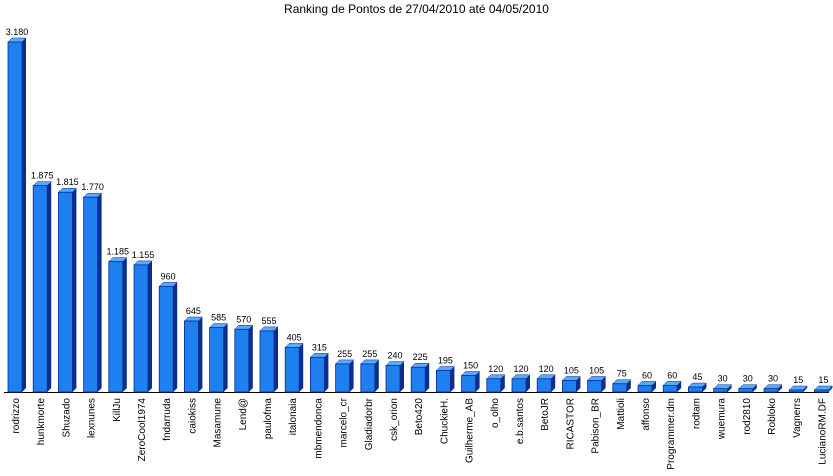 This screenshot has height=476, width=833. I want to click on value-label: 1.155, so click(143, 255).